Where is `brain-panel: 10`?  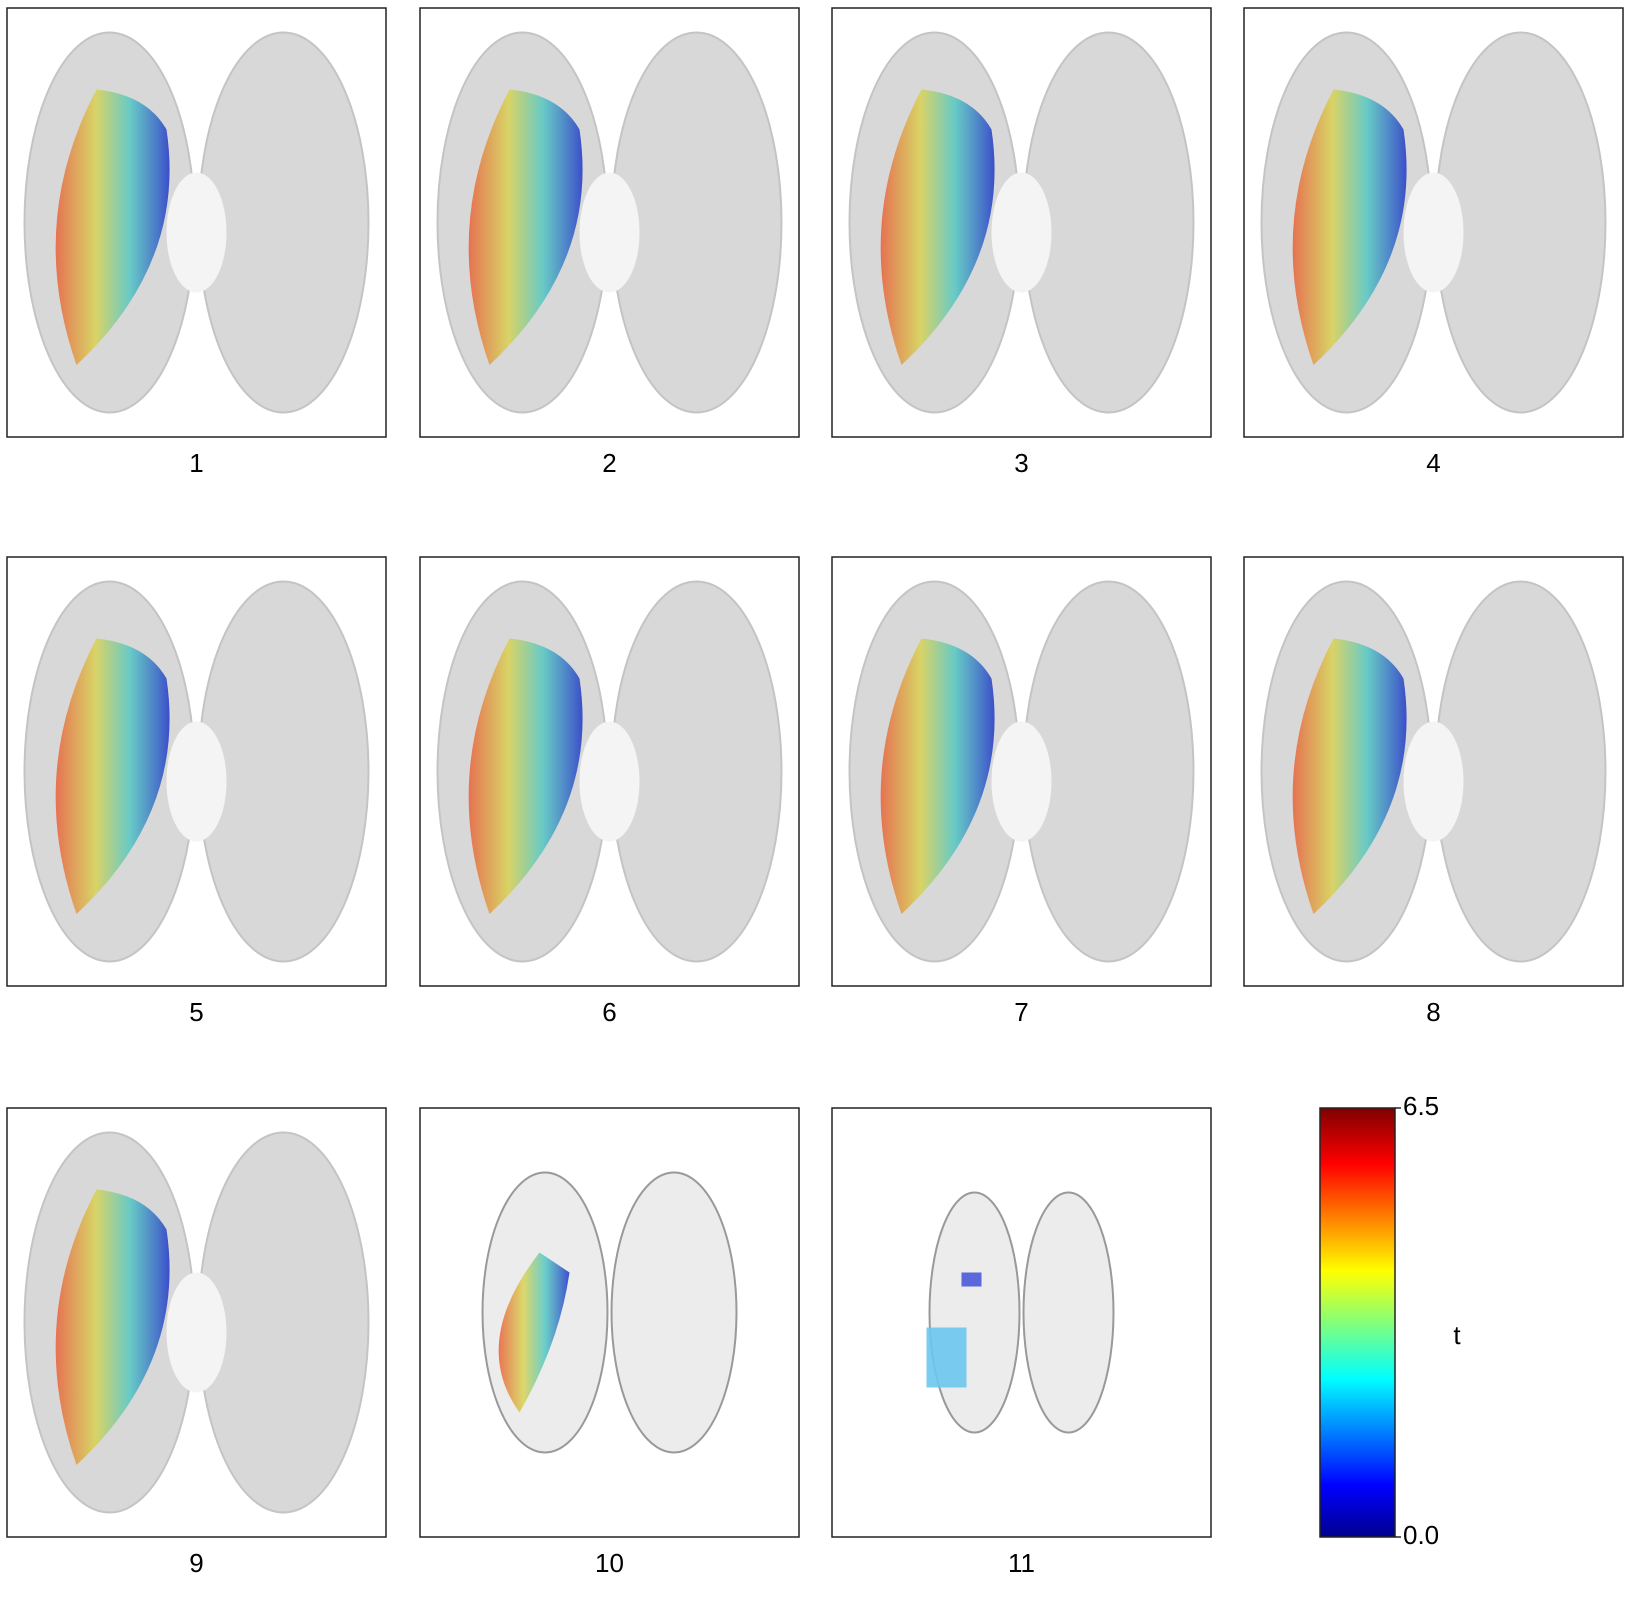 brain-panel: 10 is located at coordinates (609, 1342).